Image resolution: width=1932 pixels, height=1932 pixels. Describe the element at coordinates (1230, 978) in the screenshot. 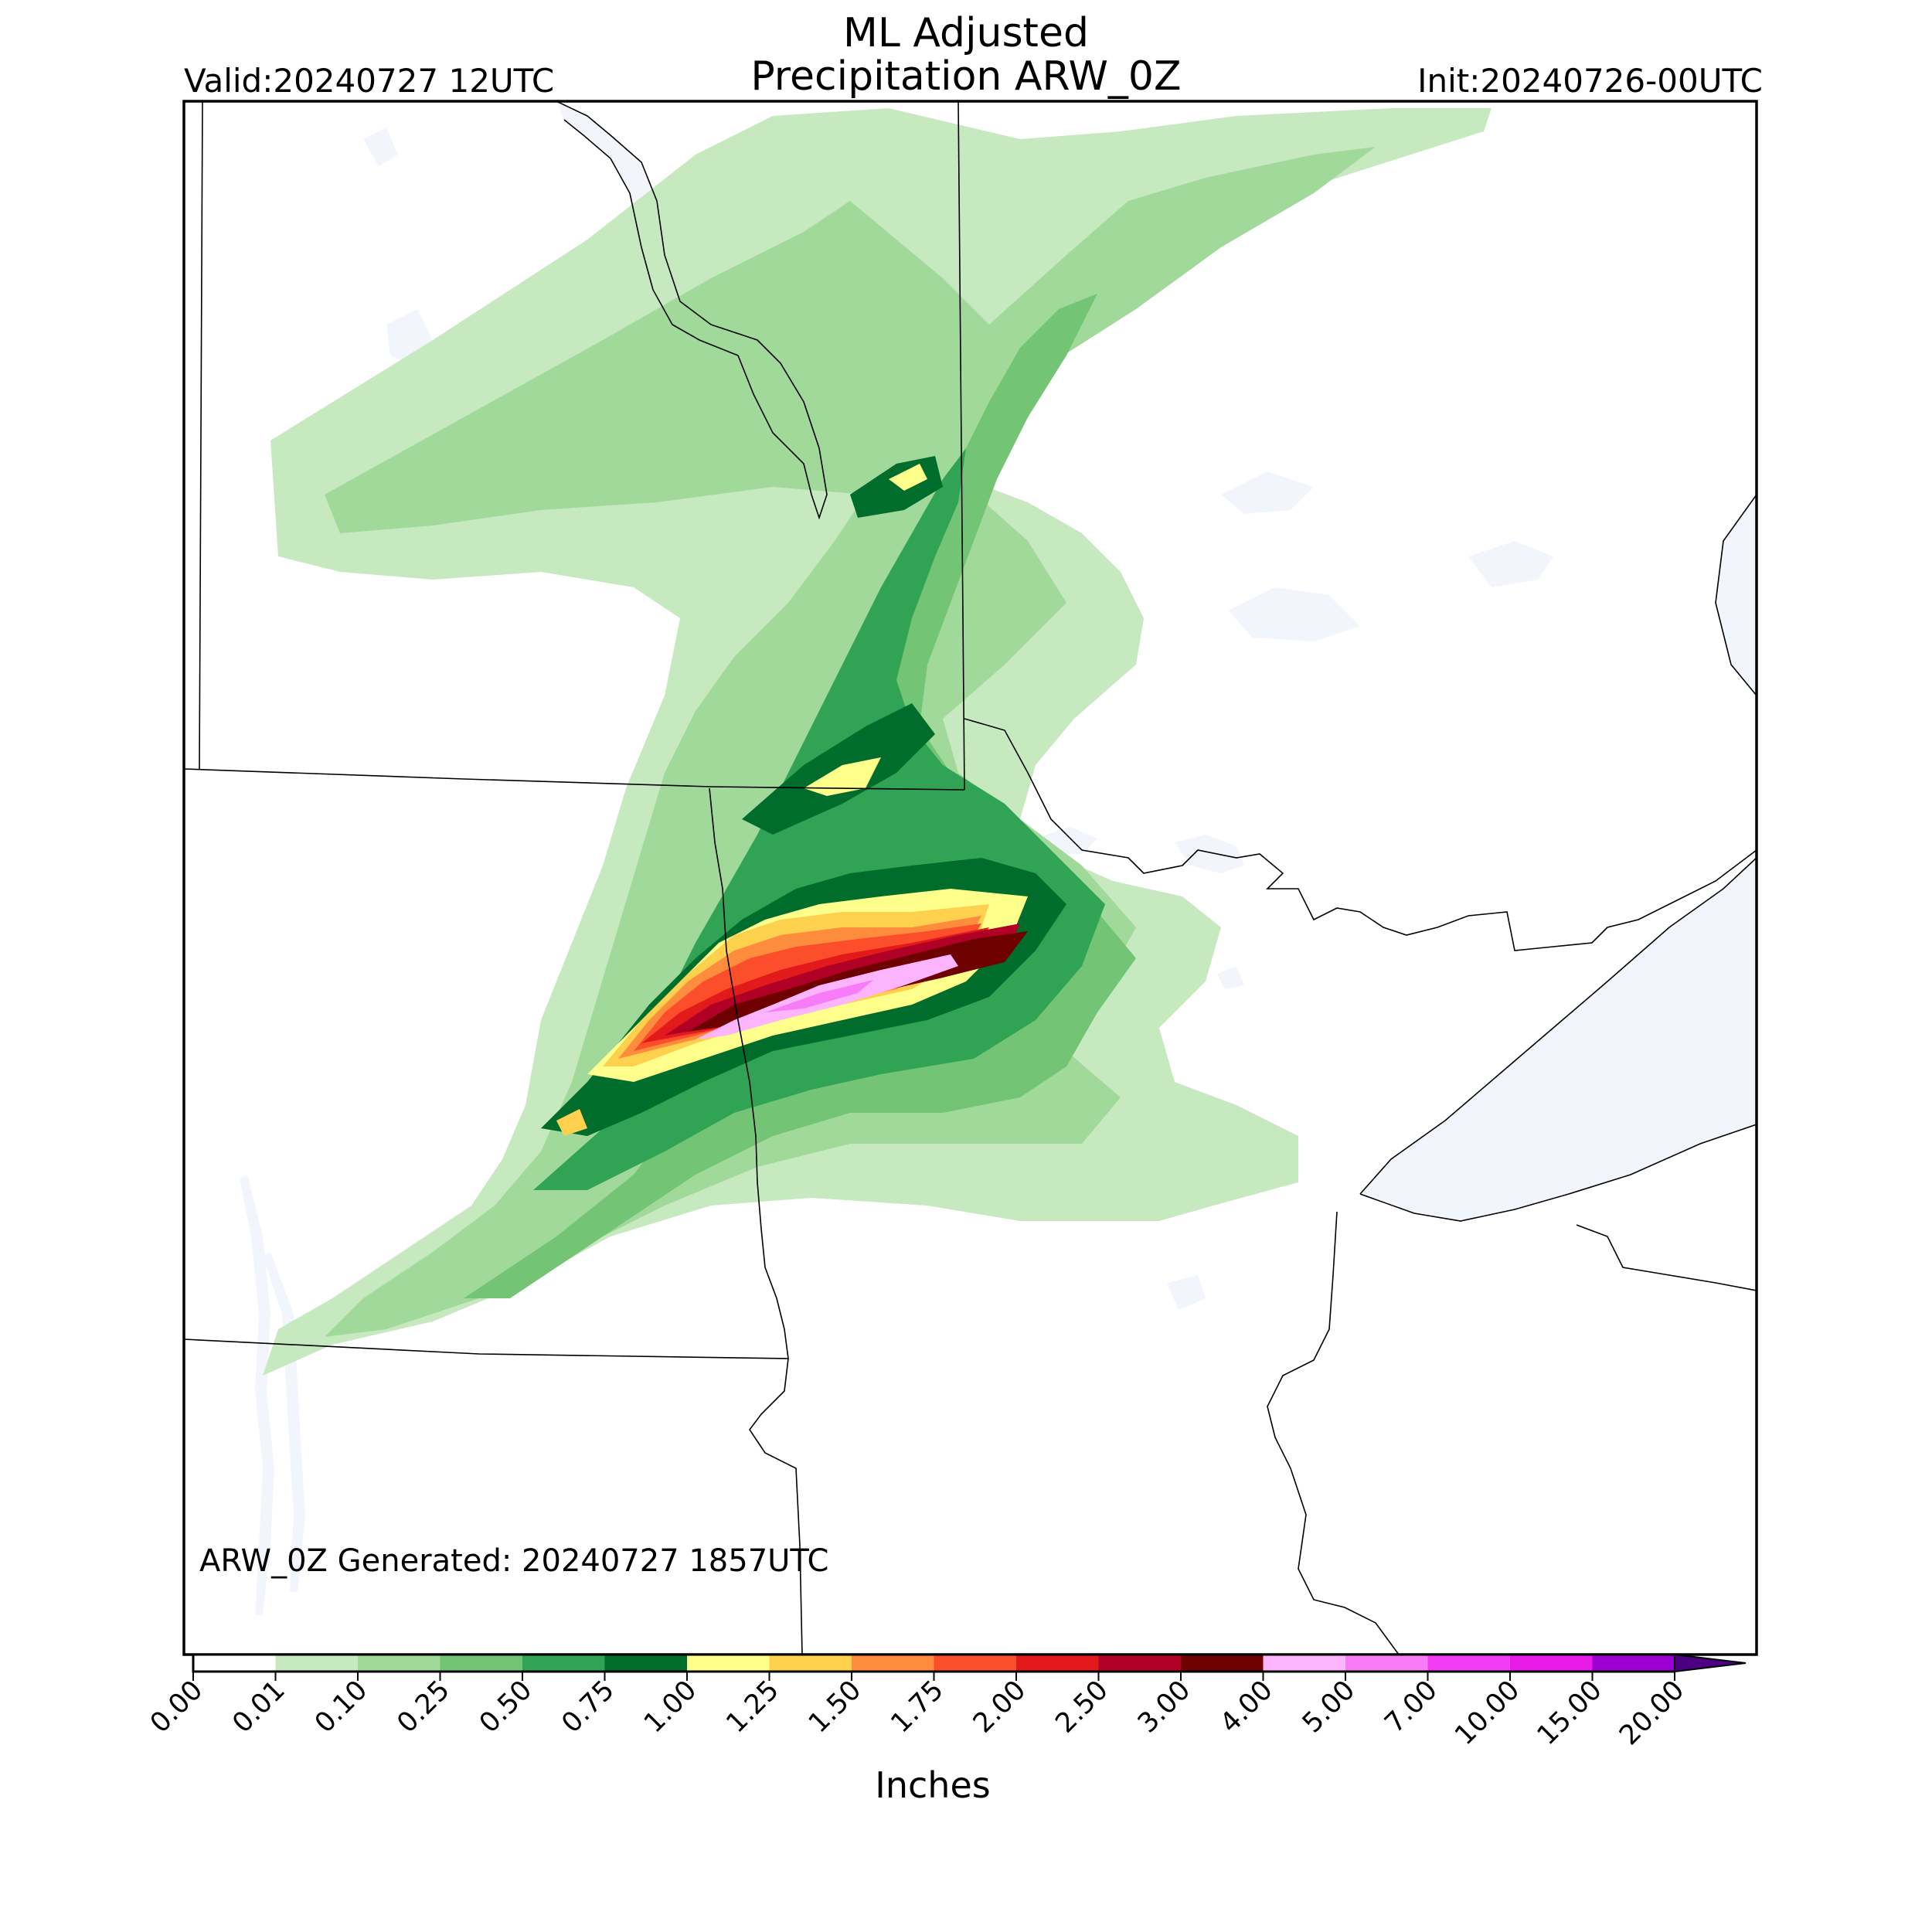

I see `devils-lake` at that location.